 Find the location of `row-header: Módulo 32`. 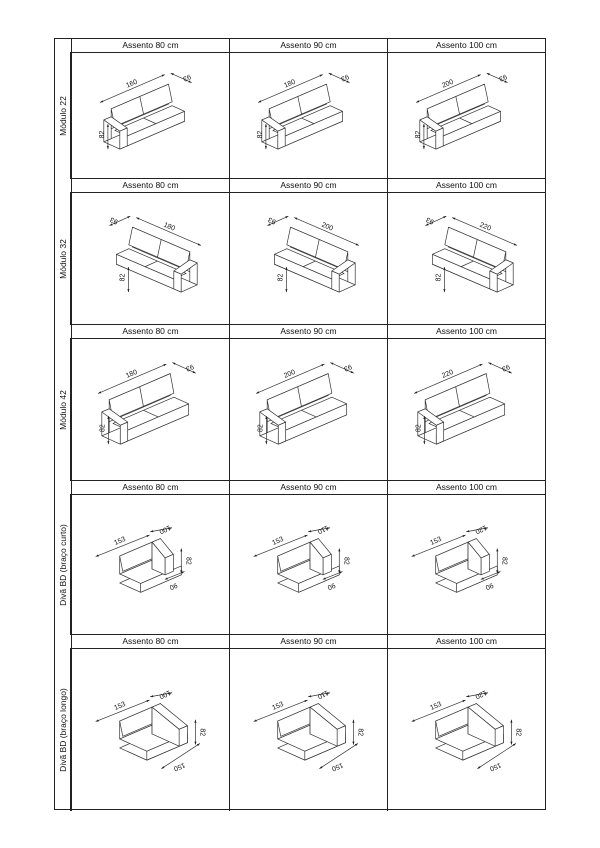

row-header: Módulo 32 is located at coordinates (63, 258).